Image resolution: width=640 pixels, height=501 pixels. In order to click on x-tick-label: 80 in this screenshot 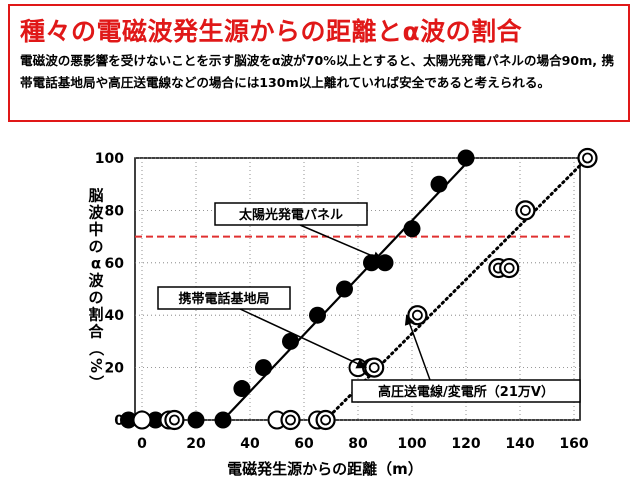, I will do `click(358, 444)`.